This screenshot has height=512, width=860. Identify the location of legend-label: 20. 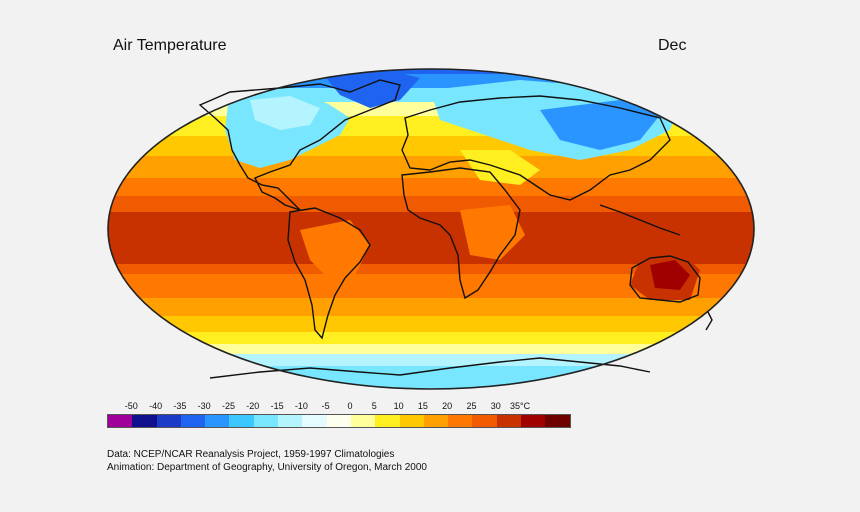
(447, 406).